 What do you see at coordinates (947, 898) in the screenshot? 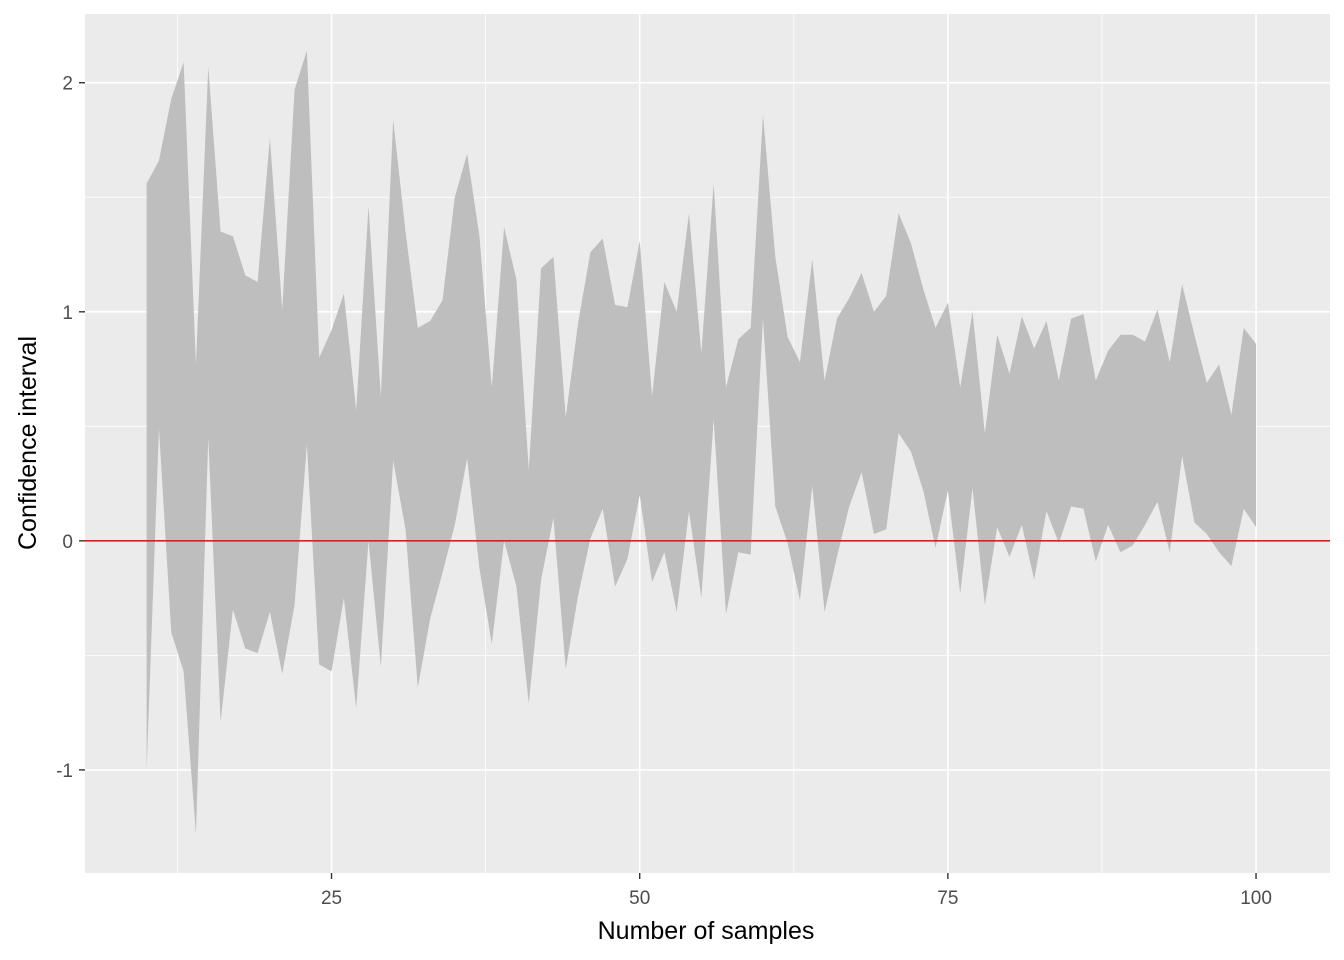
I see `x-tick-label: 75` at bounding box center [947, 898].